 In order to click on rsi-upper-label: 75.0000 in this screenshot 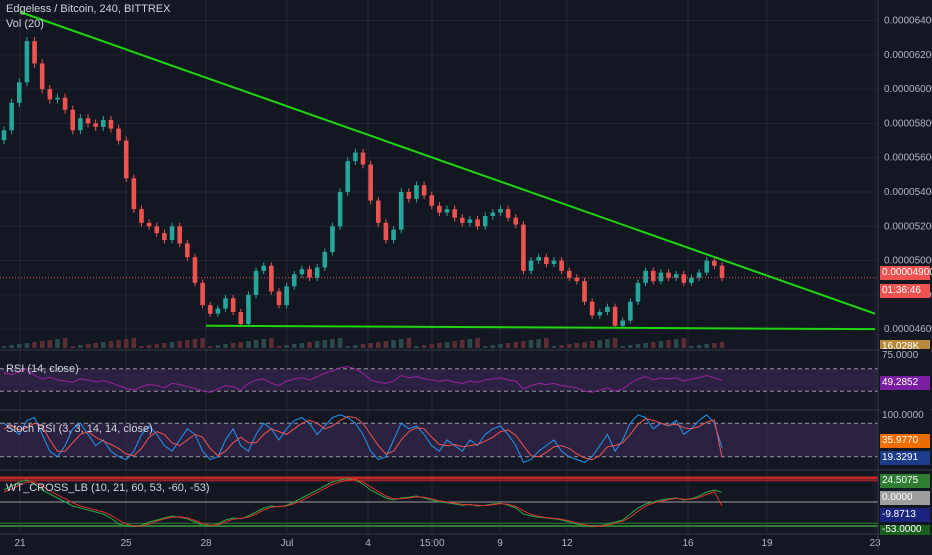, I will do `click(905, 356)`.